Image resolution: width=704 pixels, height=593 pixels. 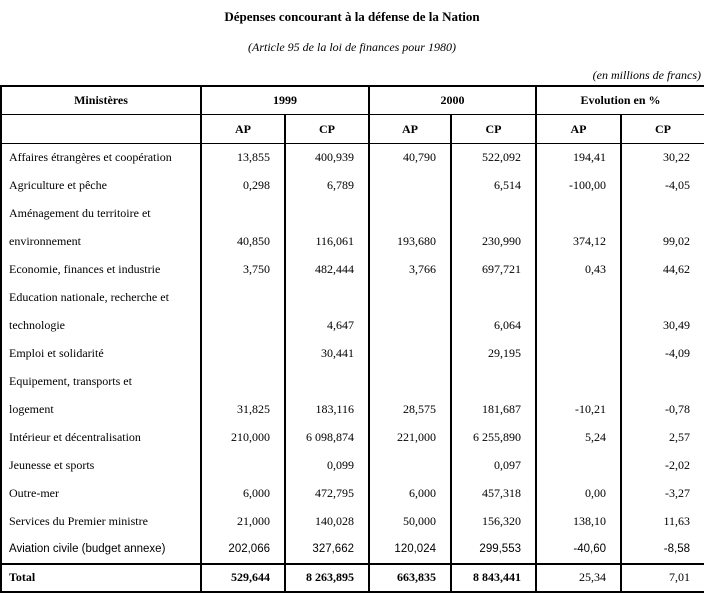 What do you see at coordinates (493, 409) in the screenshot?
I see `cp-2000-cell: 181,687` at bounding box center [493, 409].